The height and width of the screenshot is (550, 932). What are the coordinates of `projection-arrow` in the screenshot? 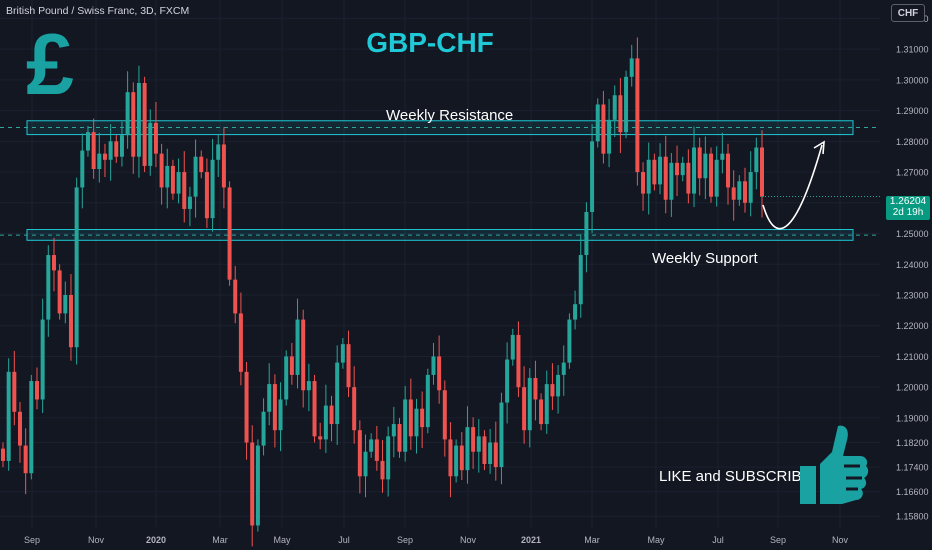 It's located at (792, 187).